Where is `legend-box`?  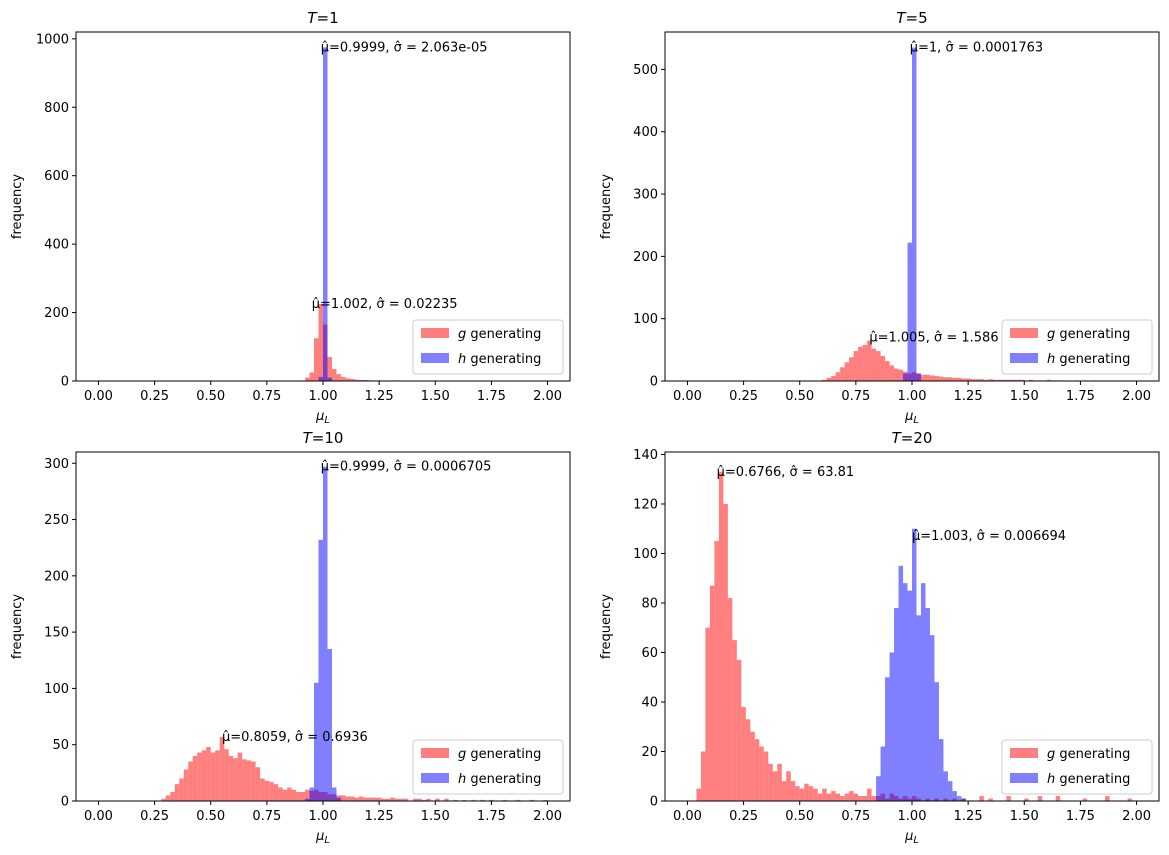
legend-box is located at coordinates (1077, 347).